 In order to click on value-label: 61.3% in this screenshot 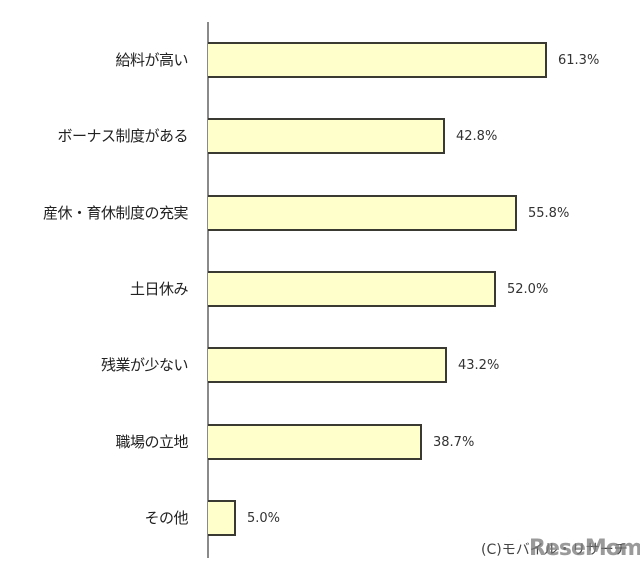, I will do `click(579, 60)`.